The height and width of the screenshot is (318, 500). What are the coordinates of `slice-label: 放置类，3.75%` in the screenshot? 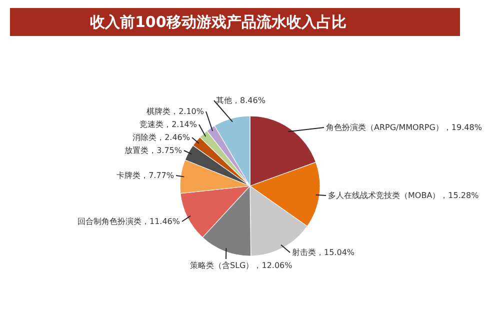 It's located at (153, 150).